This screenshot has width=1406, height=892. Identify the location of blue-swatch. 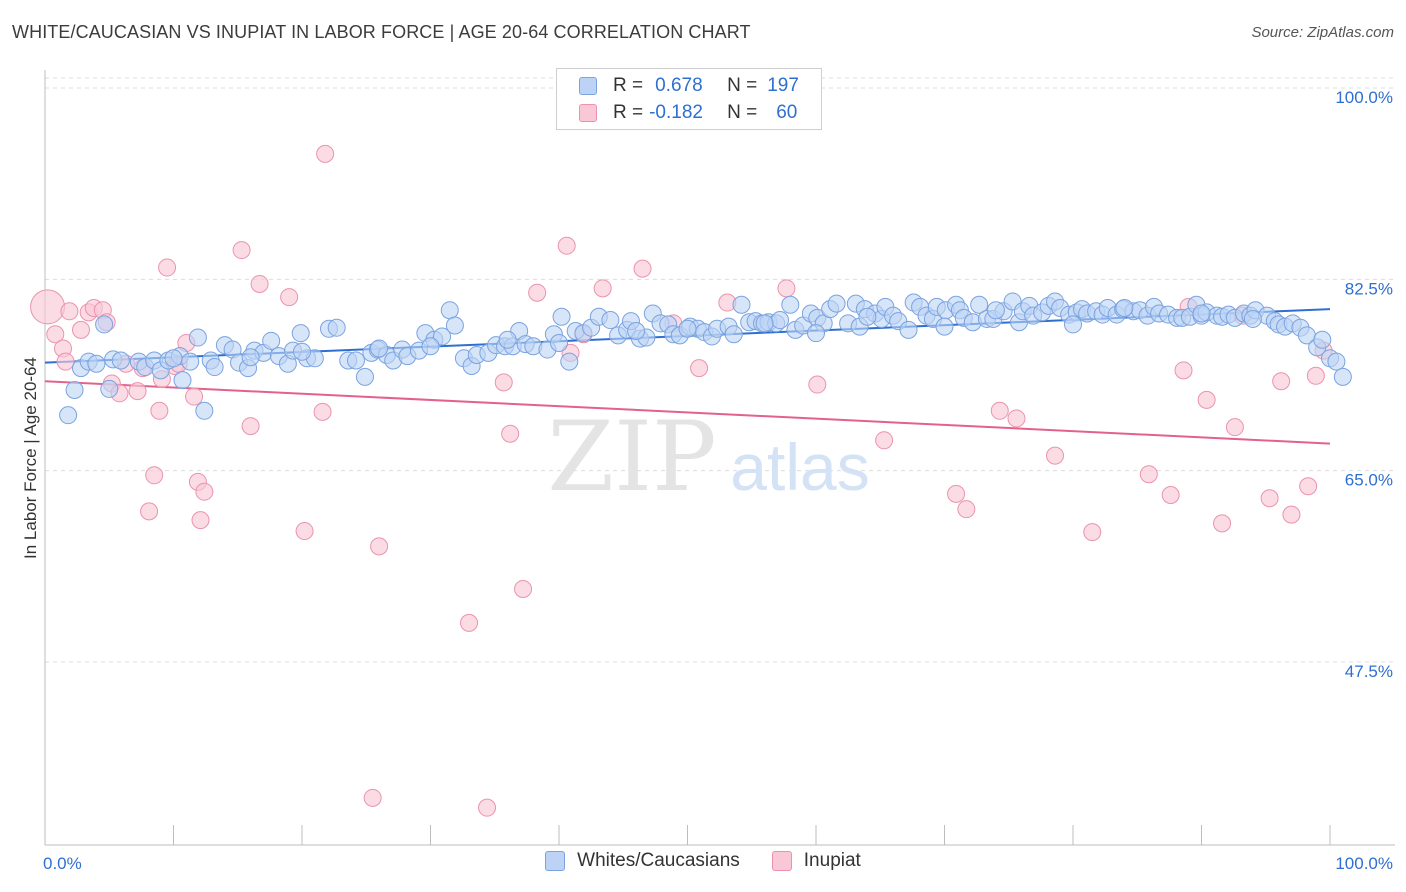
(588, 86).